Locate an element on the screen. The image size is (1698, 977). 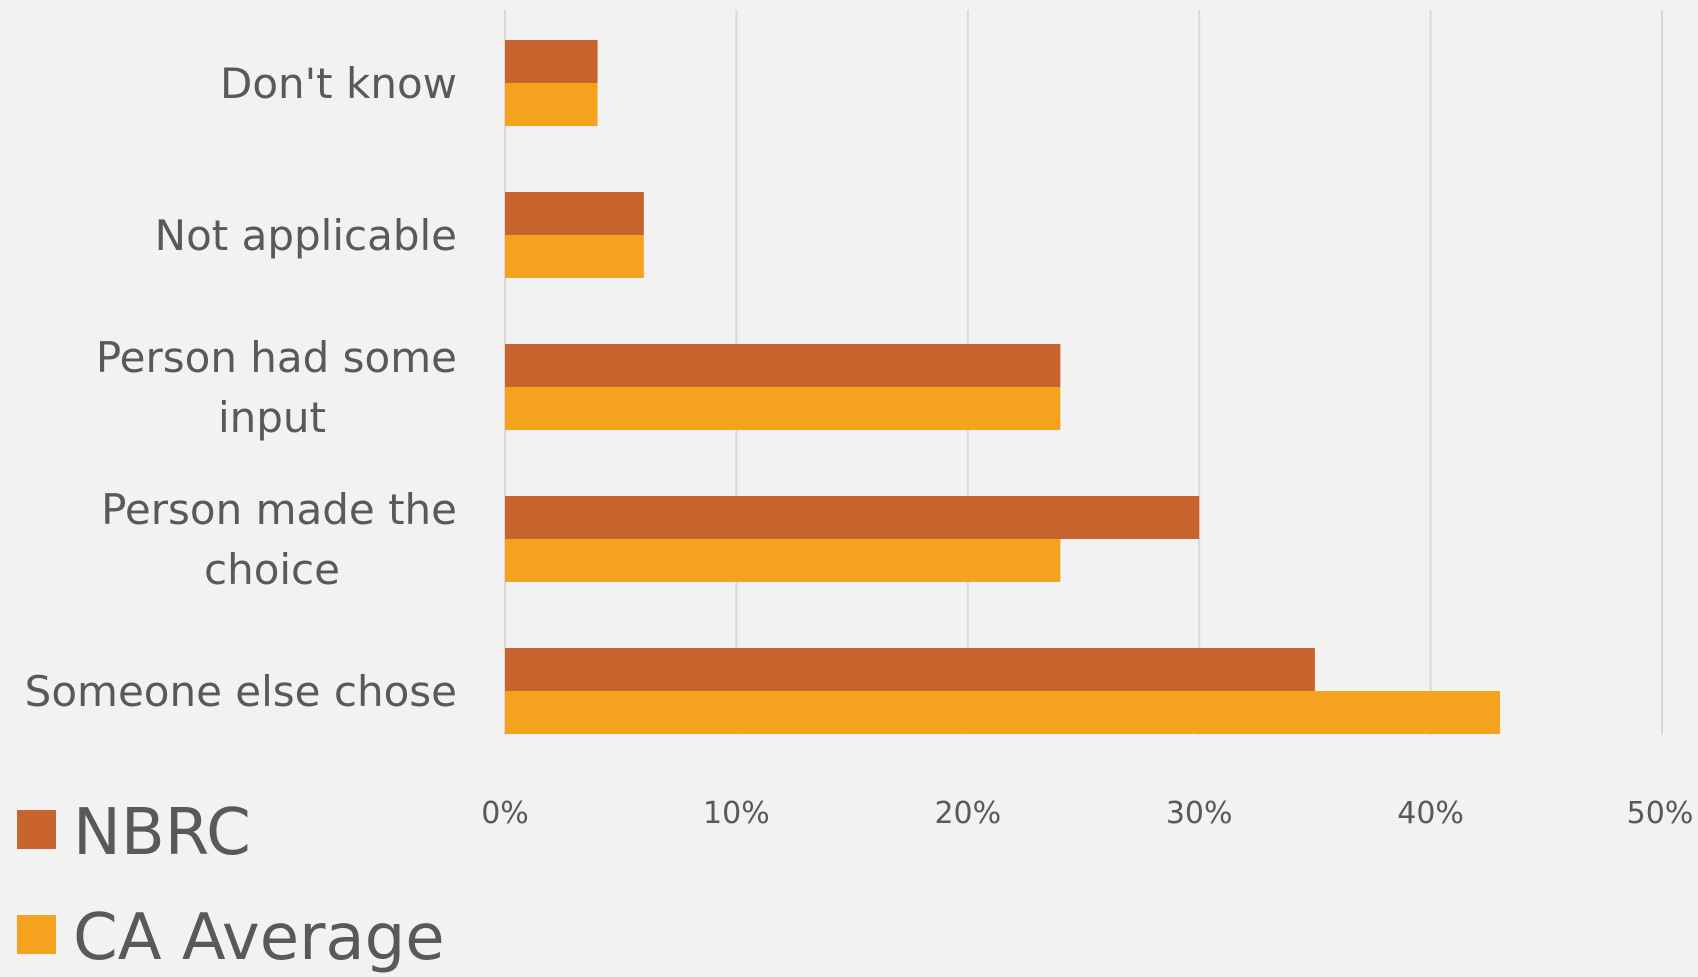
category-label: Person had some input is located at coordinates (276, 387).